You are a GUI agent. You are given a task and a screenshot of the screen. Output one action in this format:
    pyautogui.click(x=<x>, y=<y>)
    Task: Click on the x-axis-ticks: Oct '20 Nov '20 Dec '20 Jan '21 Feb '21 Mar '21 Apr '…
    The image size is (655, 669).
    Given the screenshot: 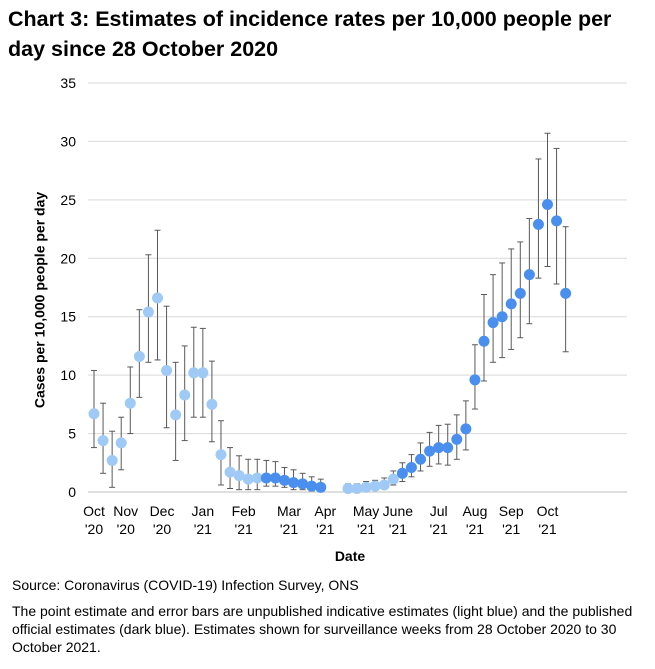 What is the action you would take?
    pyautogui.click(x=320, y=520)
    